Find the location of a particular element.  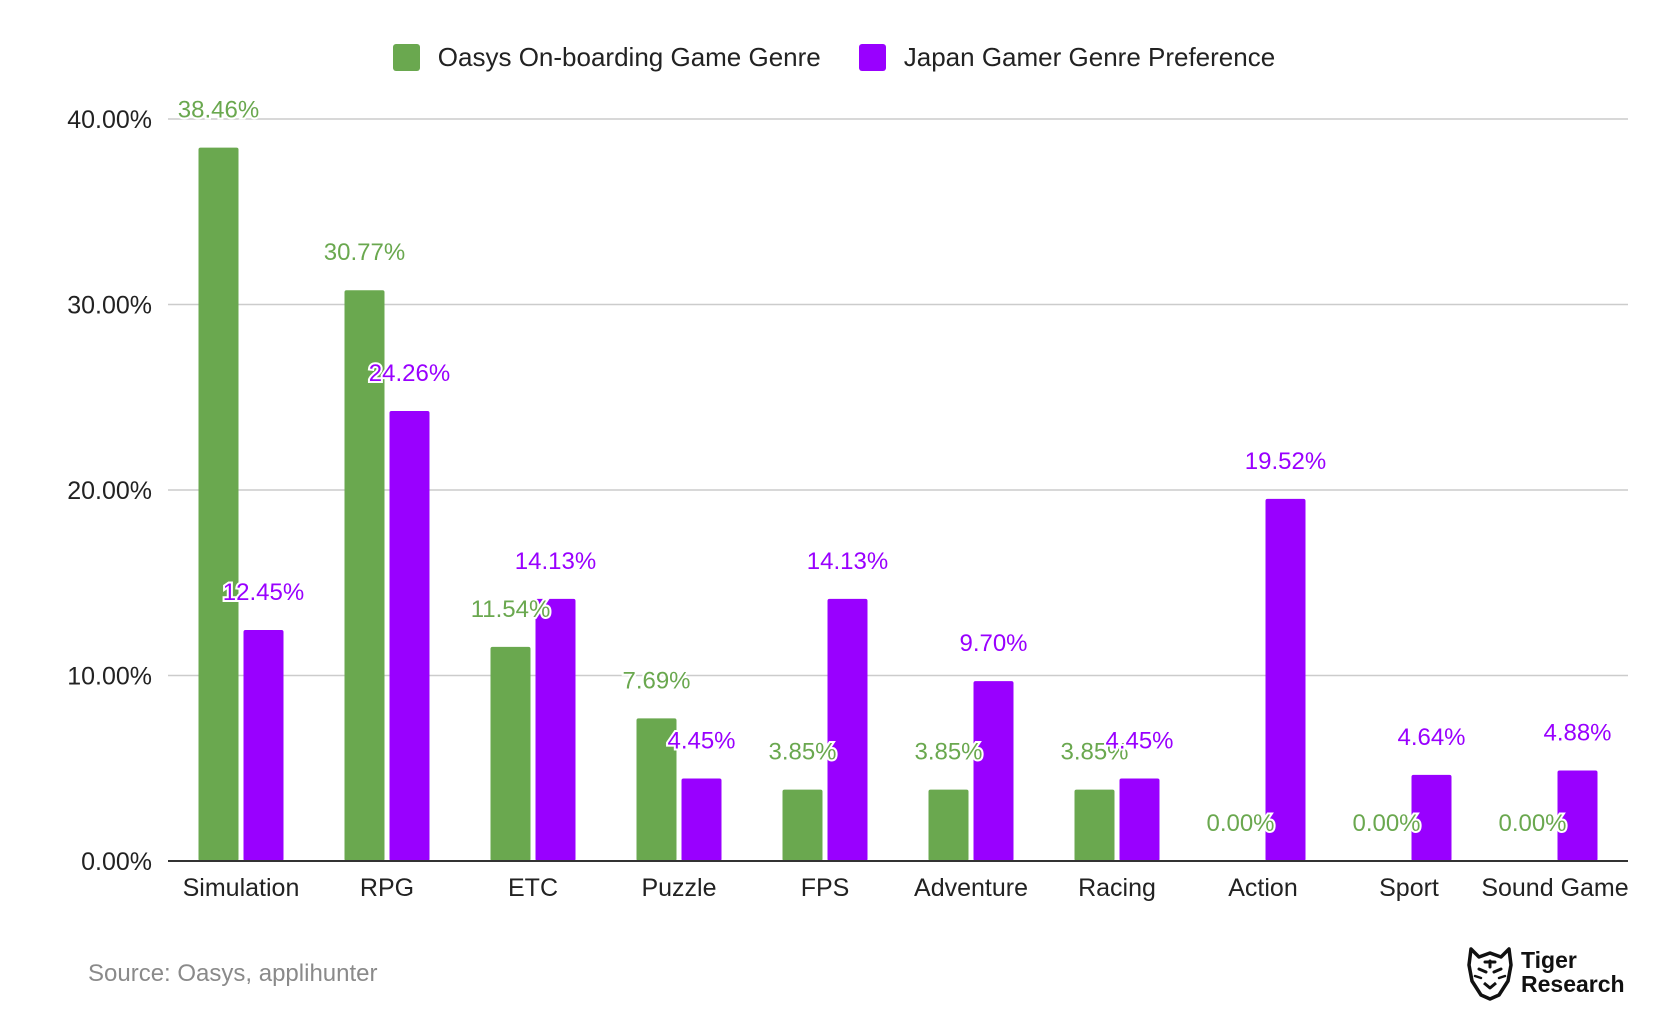

legend-item-oasys: Oasys On-boarding Game Genre is located at coordinates (606, 57).